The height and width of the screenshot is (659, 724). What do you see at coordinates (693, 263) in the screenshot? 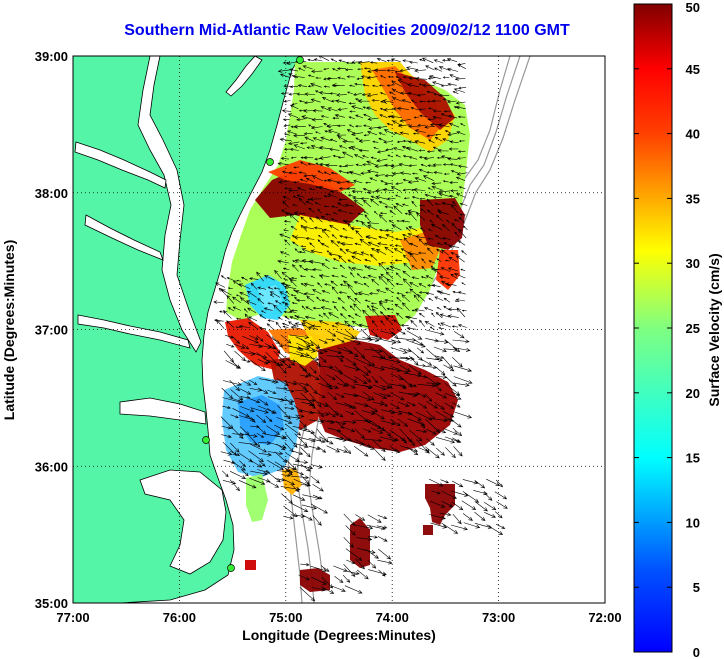
I see `colorbar-tick-label: 30` at bounding box center [693, 263].